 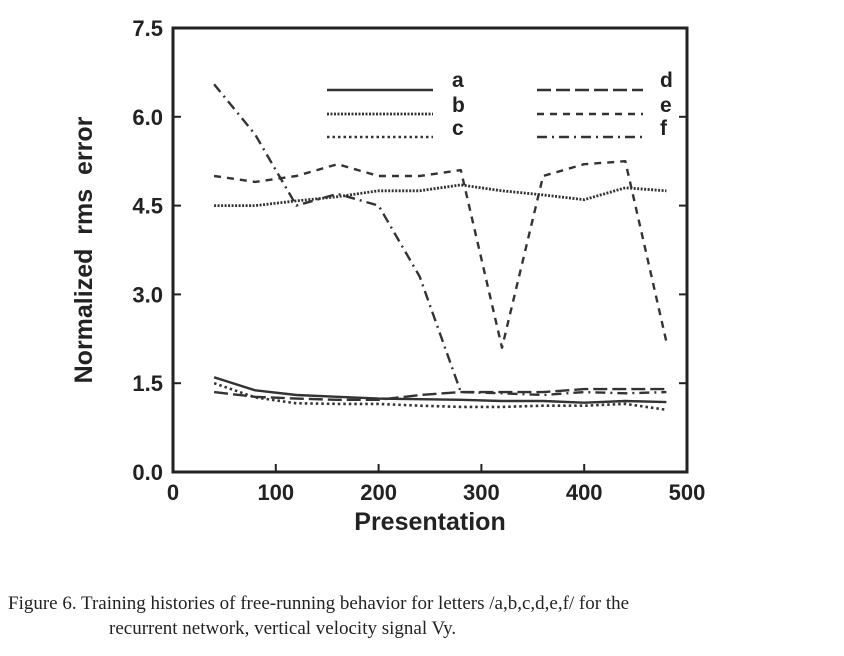 What do you see at coordinates (500, 104) in the screenshot?
I see `legend: abc def` at bounding box center [500, 104].